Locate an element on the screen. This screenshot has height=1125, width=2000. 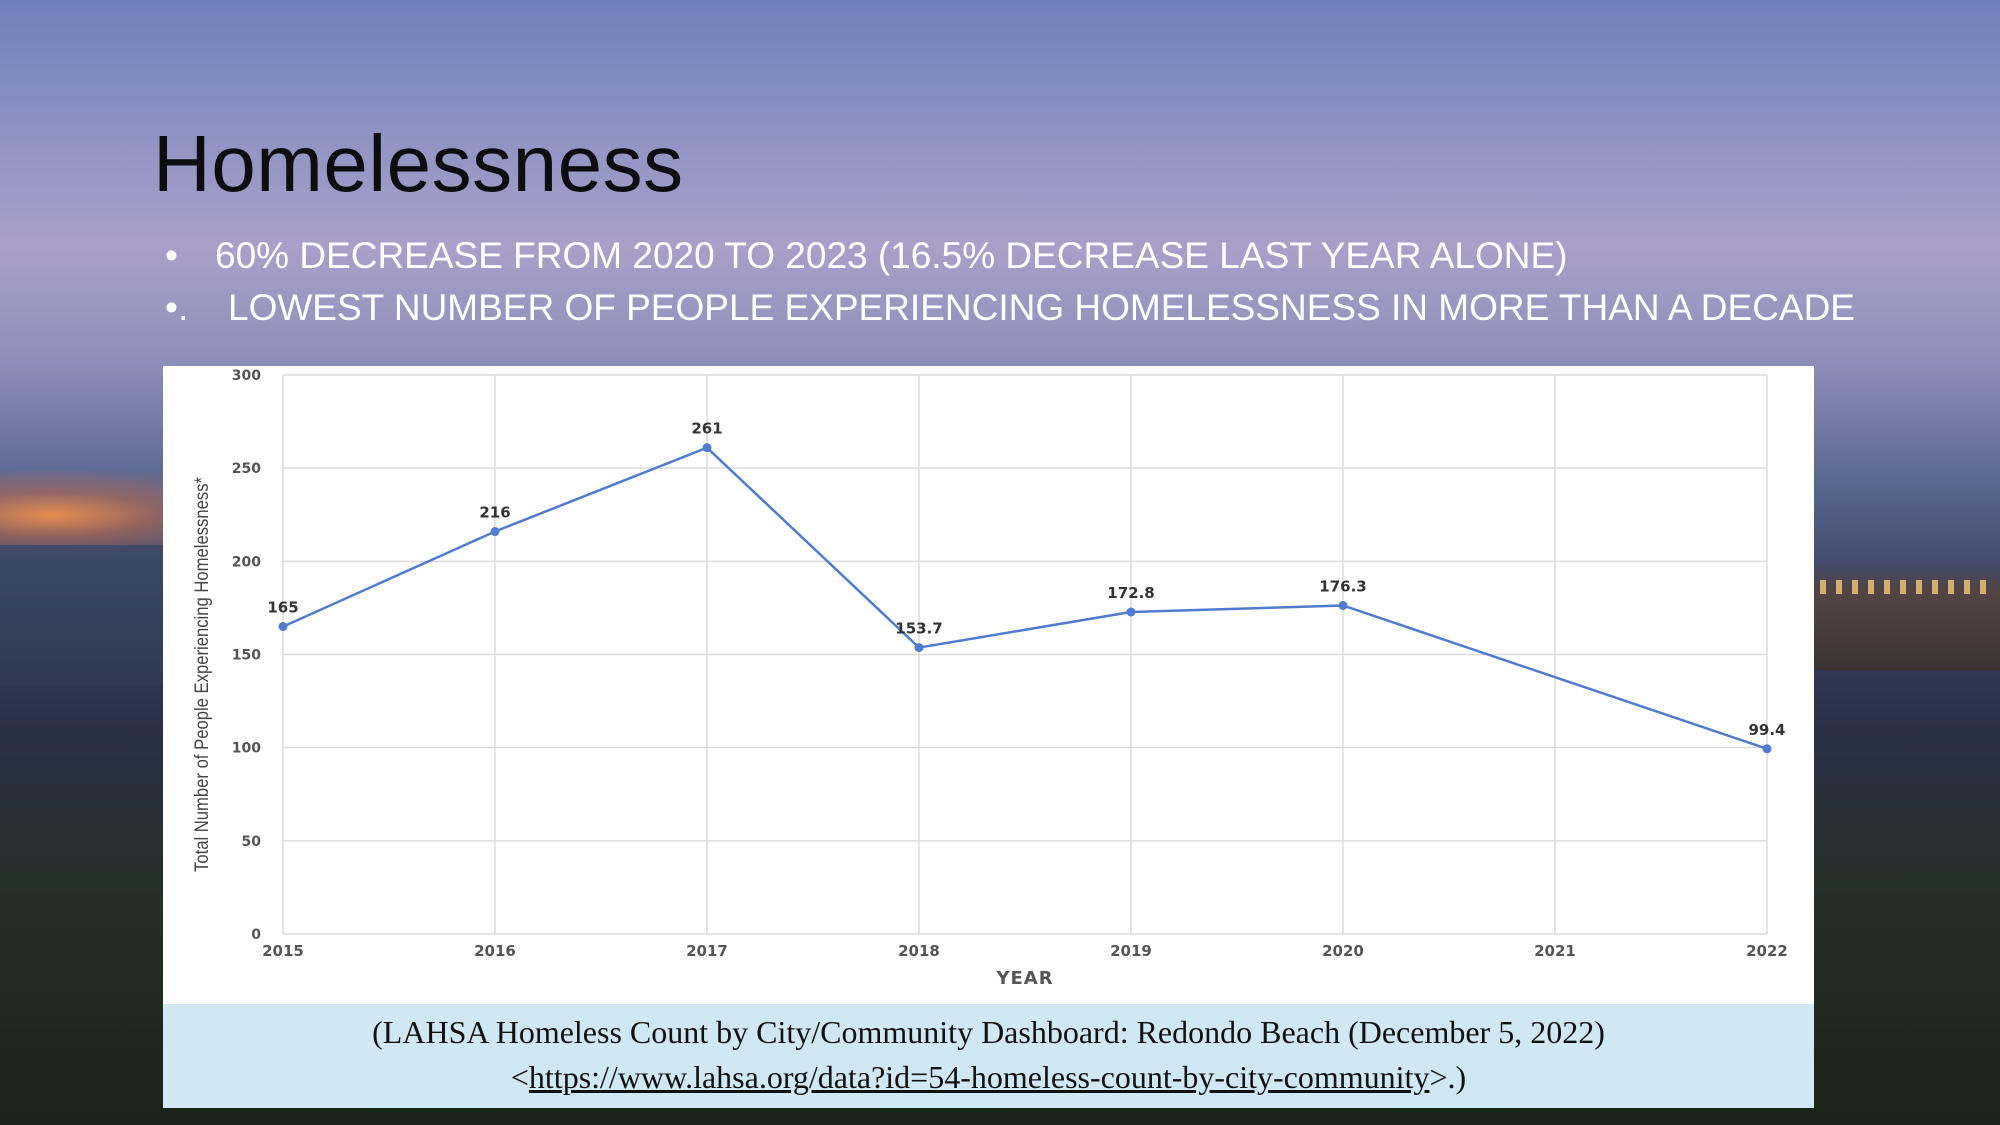
data-label: 172.8 is located at coordinates (1130, 593).